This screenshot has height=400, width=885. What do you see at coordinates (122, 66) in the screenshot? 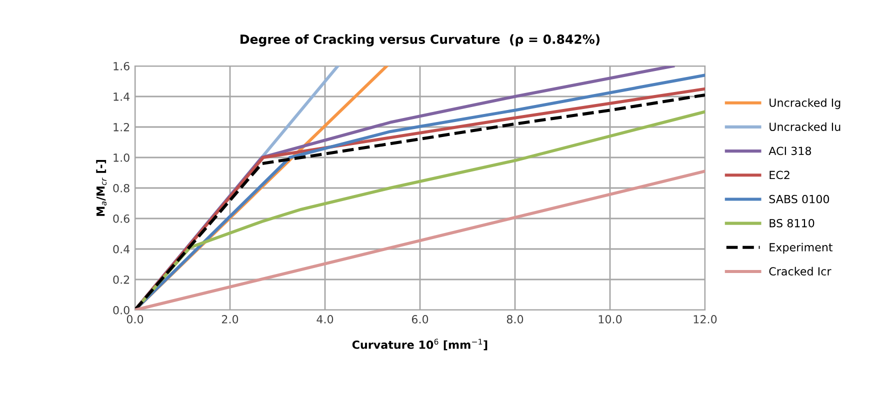
I see `y-tick-label: 1.6` at bounding box center [122, 66].